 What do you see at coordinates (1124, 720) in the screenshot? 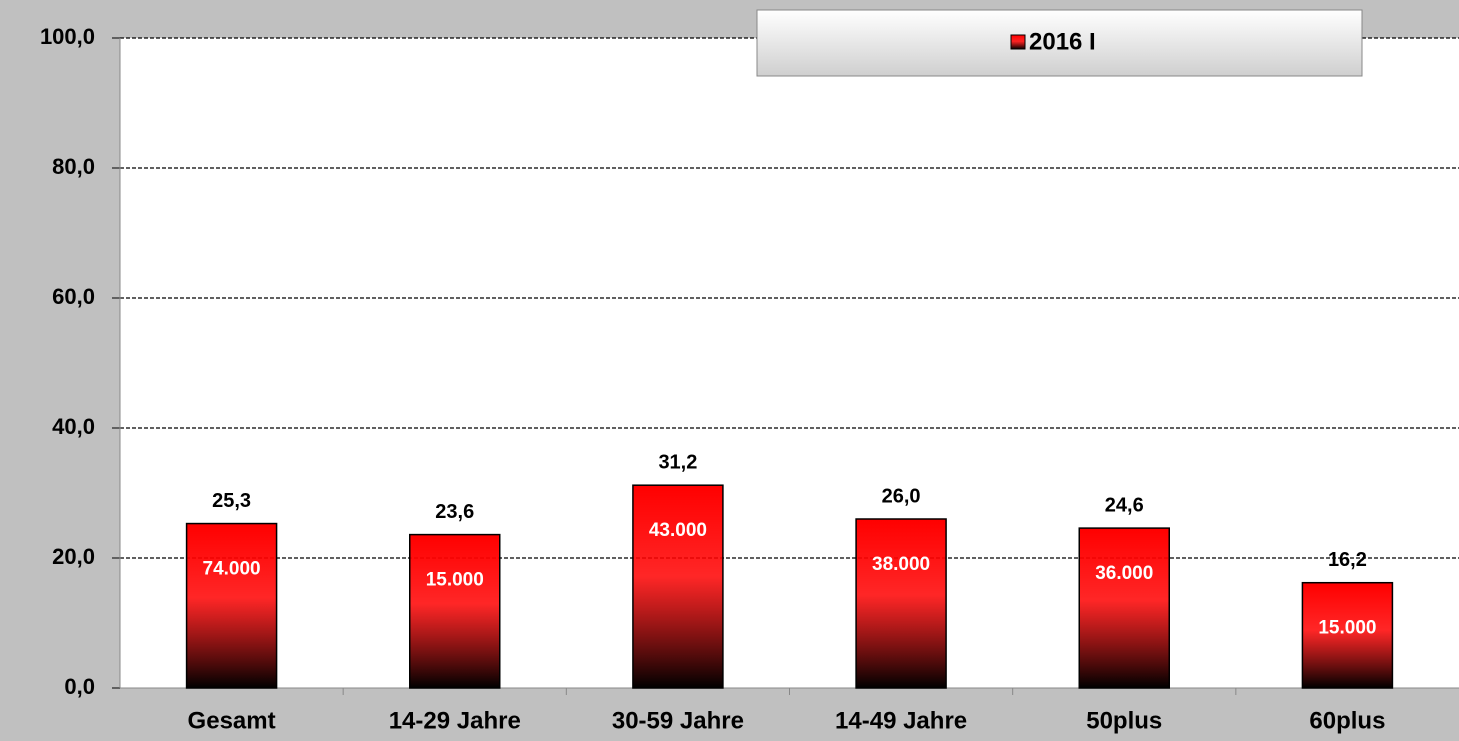
I see `x-tick-label: 50plus` at bounding box center [1124, 720].